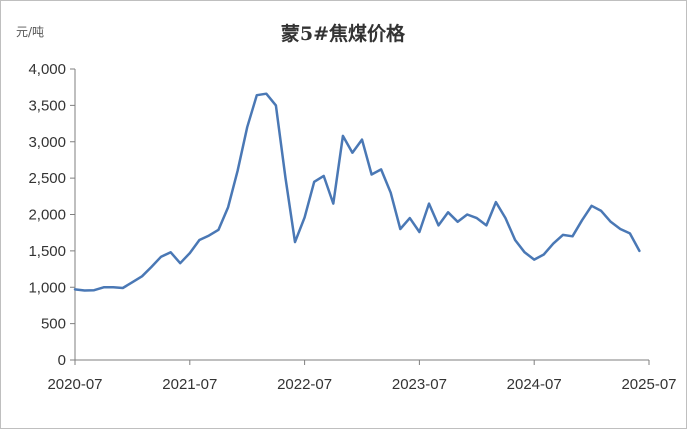 This screenshot has width=687, height=429. Describe the element at coordinates (47, 69) in the screenshot. I see `y-tick-label: 4,000` at that location.